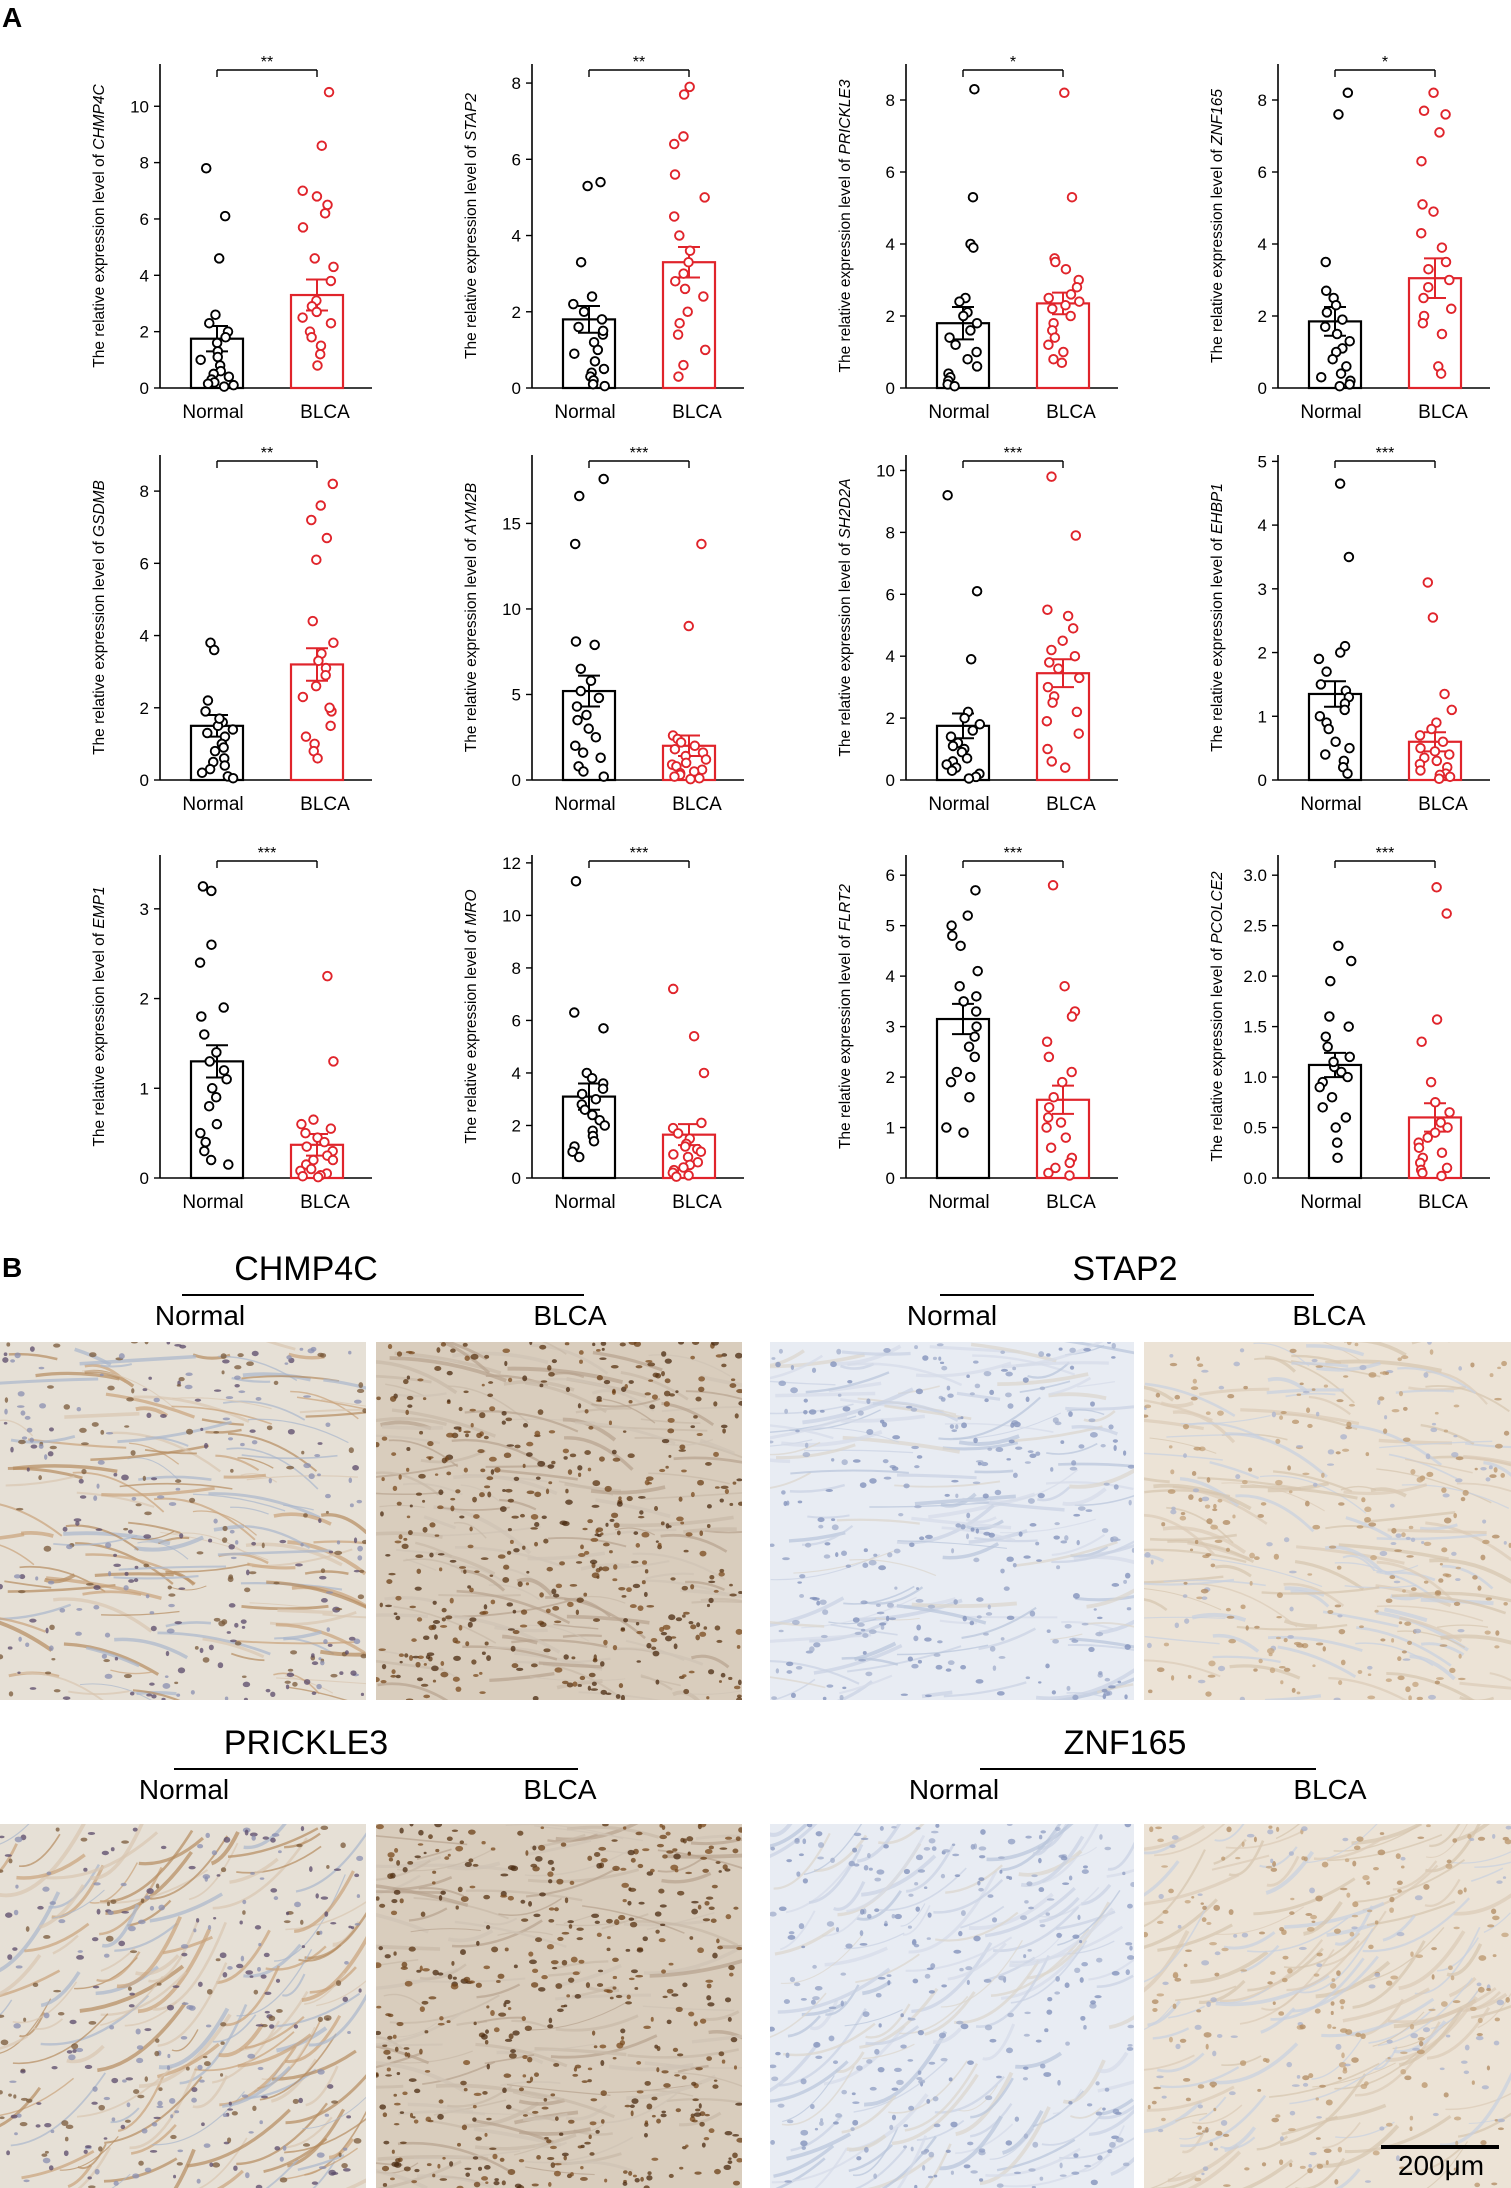 The height and width of the screenshot is (2188, 1511). I want to click on ihc-image-blca, so click(1327, 2006).